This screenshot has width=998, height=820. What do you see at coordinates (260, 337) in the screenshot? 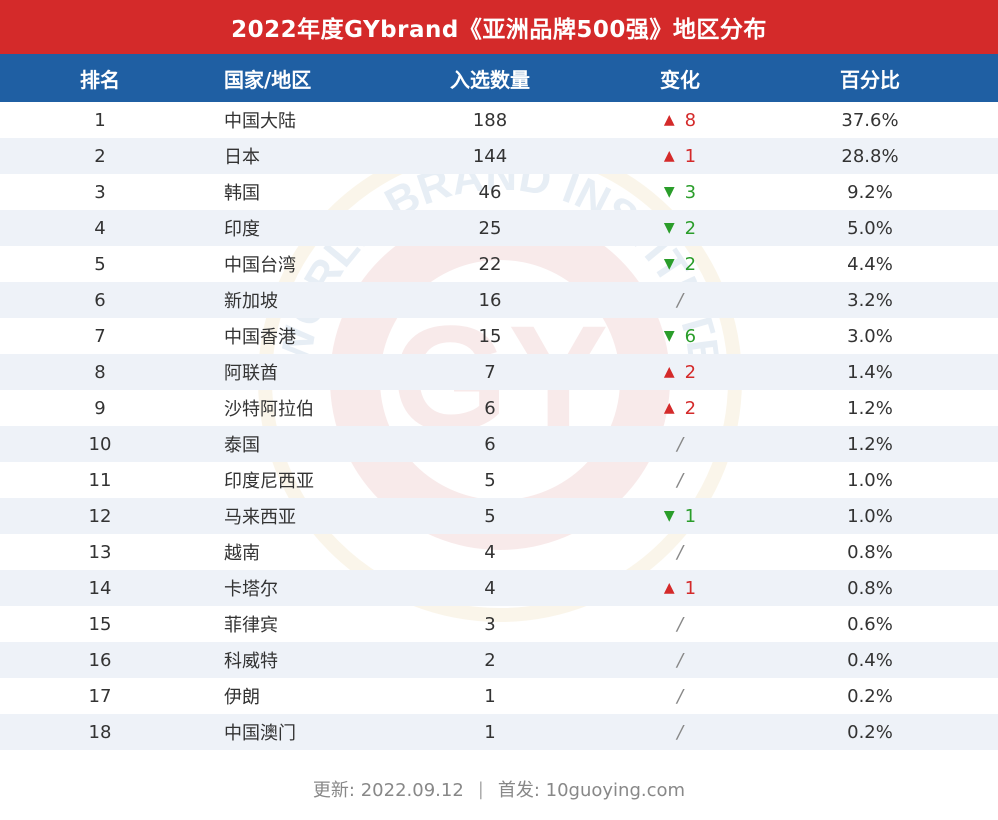
I see `row-region: 中国香港` at bounding box center [260, 337].